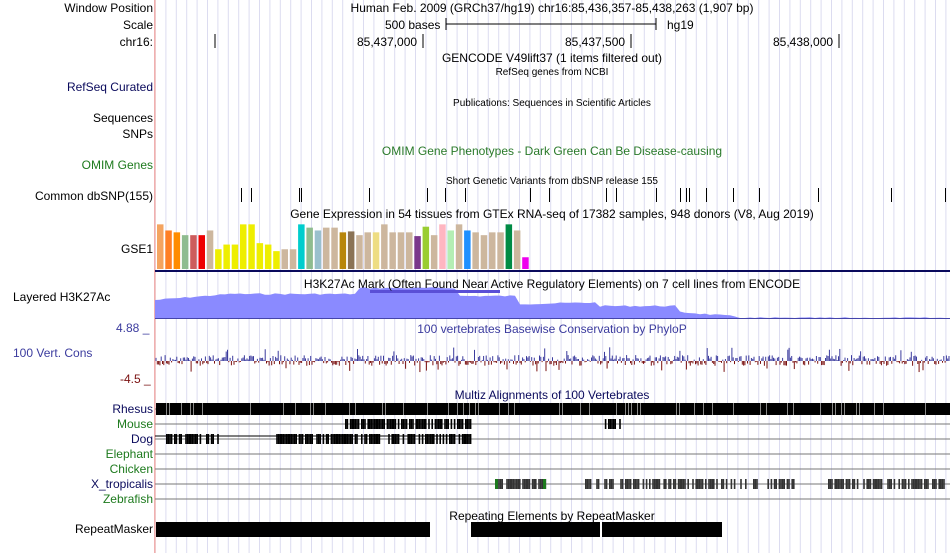 The image size is (950, 553). I want to click on window-position-label: Window Position, so click(108, 8).